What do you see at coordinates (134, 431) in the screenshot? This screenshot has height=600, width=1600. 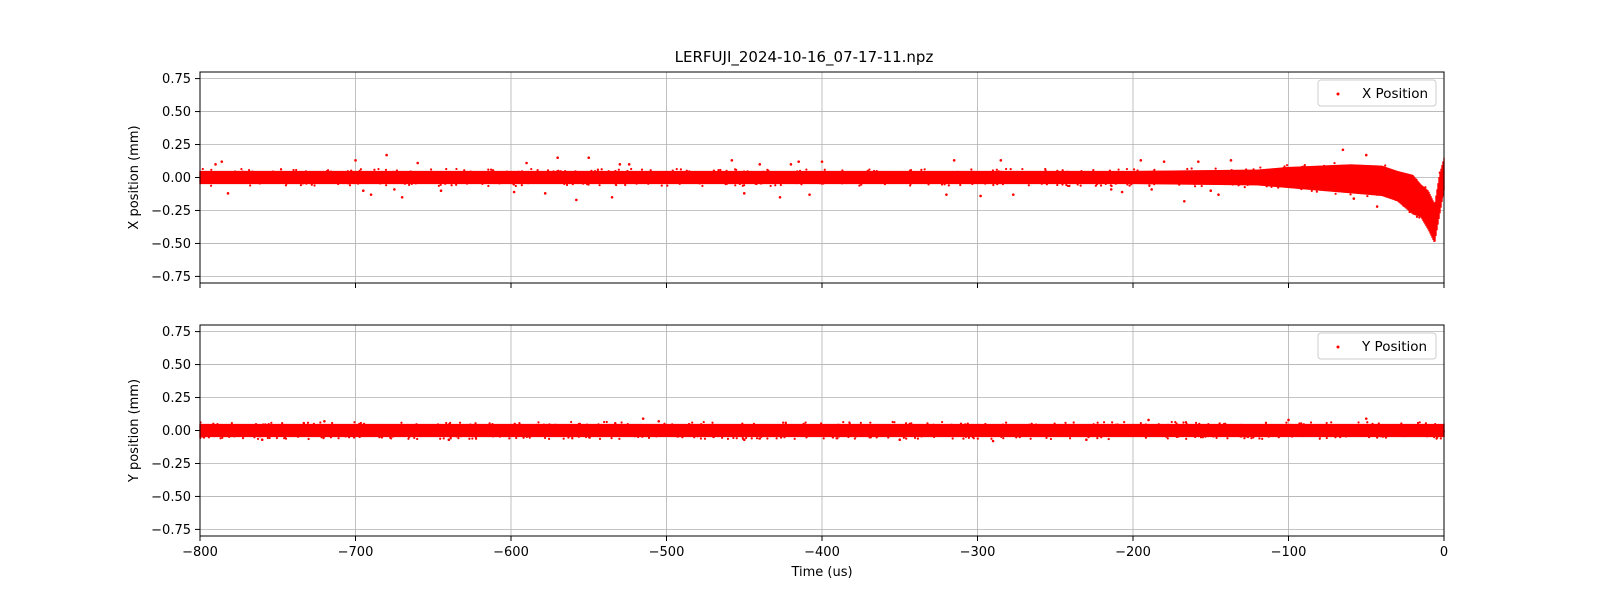 I see `y-axis-label: Y position (mm)` at bounding box center [134, 431].